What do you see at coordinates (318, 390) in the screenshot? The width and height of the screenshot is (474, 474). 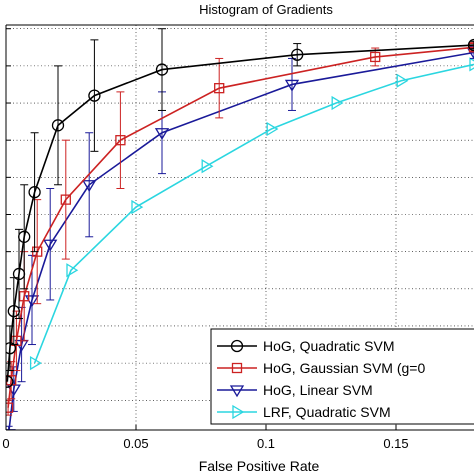 I see `legend-label: HoG, Linear SVM` at bounding box center [318, 390].